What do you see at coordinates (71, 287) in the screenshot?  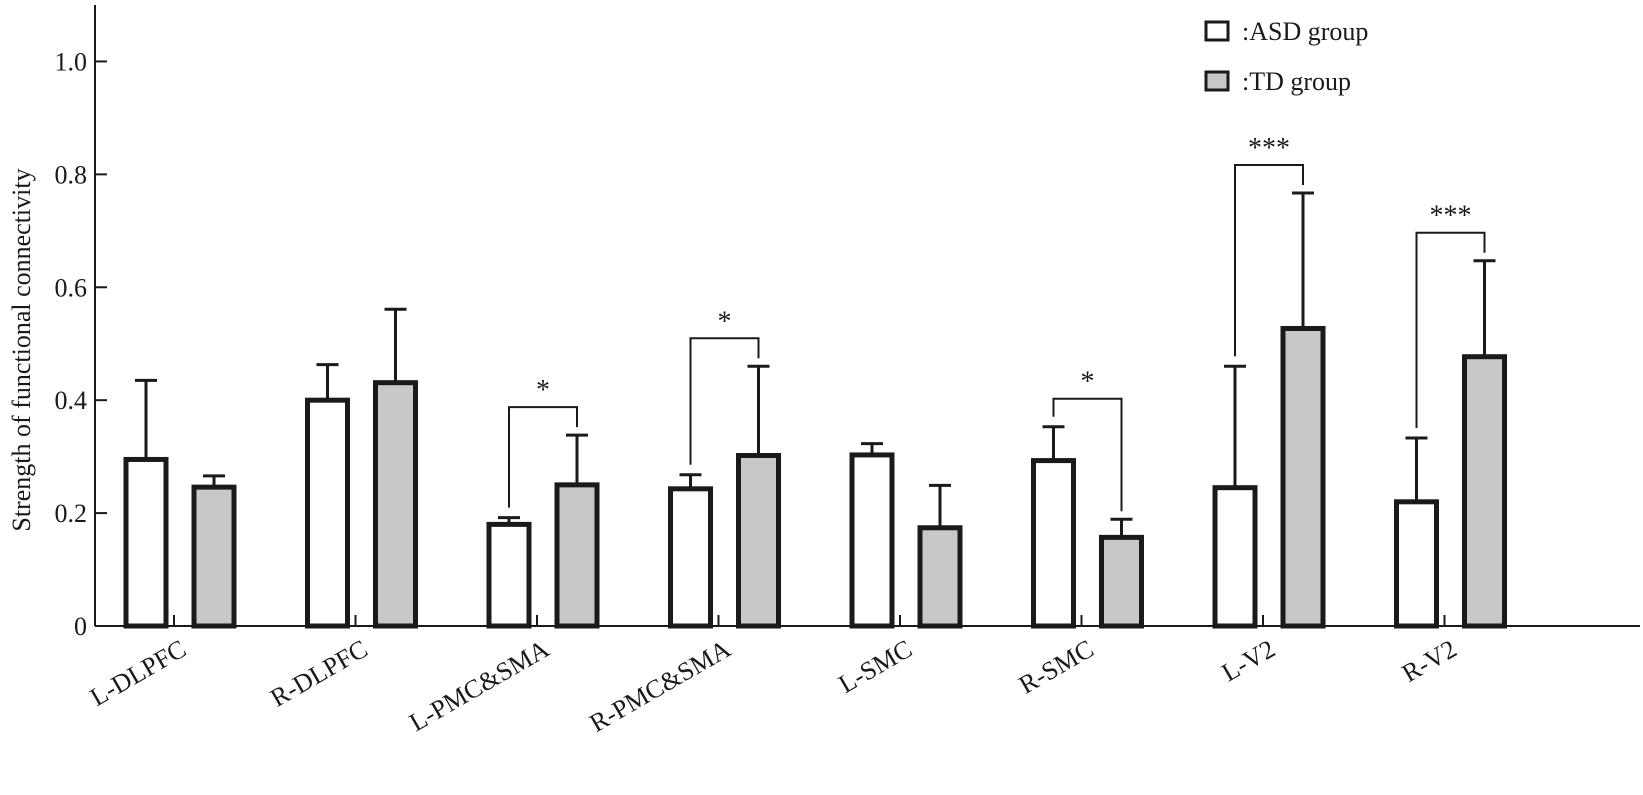 I see `y-tick-label: 0.6` at bounding box center [71, 287].